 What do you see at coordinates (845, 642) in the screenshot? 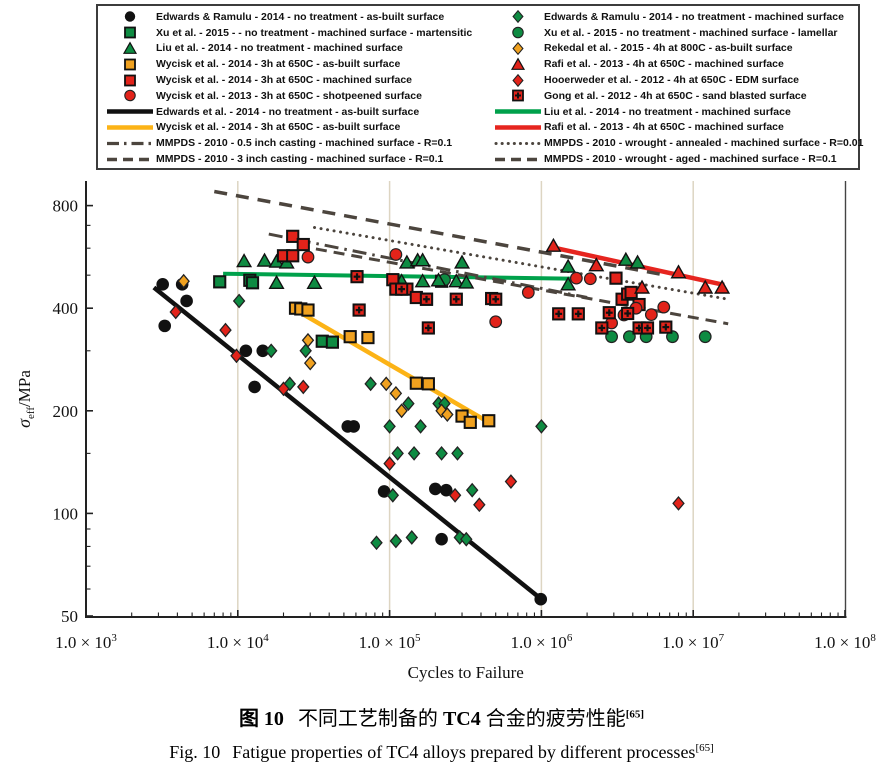
I see `x-tick-label: 1.0 × 10⁸` at bounding box center [845, 642].